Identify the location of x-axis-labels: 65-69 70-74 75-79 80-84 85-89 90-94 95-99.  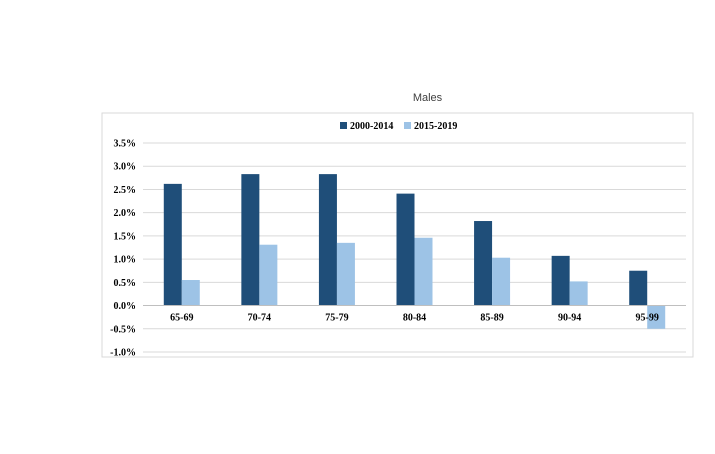
(414, 318).